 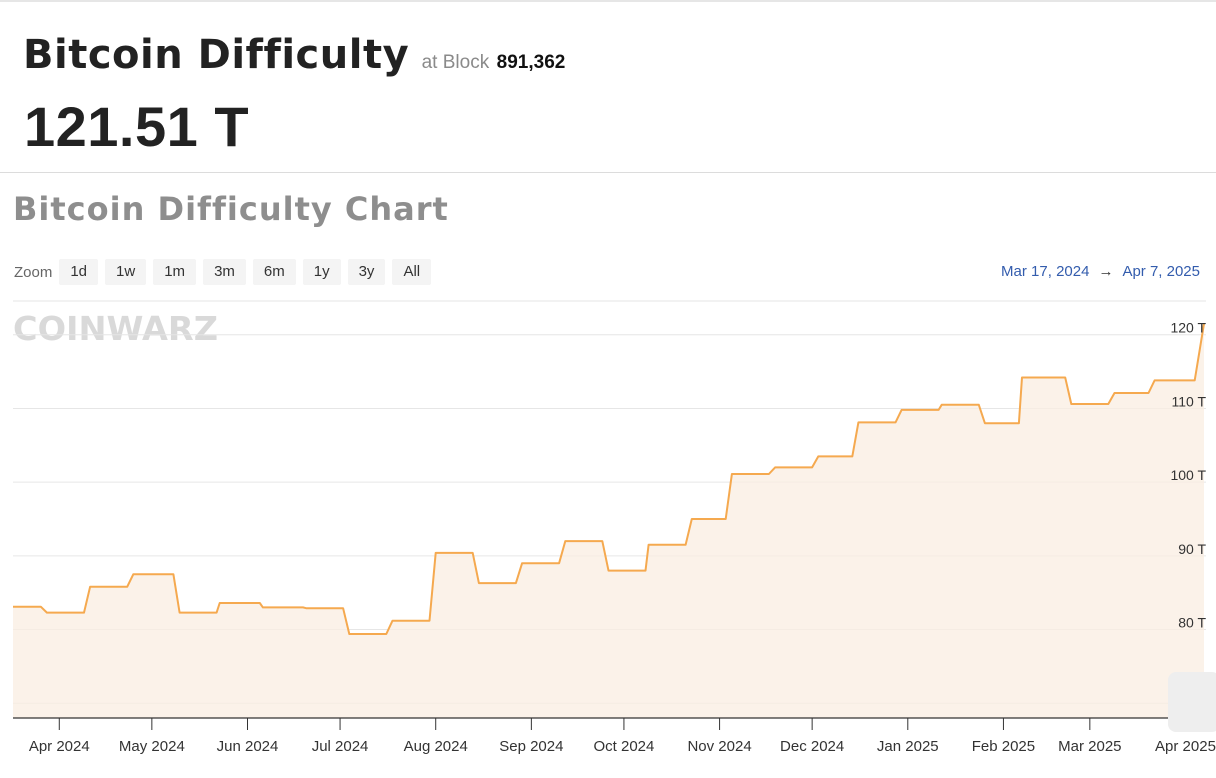 I want to click on x-tick-label: Dec 2024, so click(x=812, y=746).